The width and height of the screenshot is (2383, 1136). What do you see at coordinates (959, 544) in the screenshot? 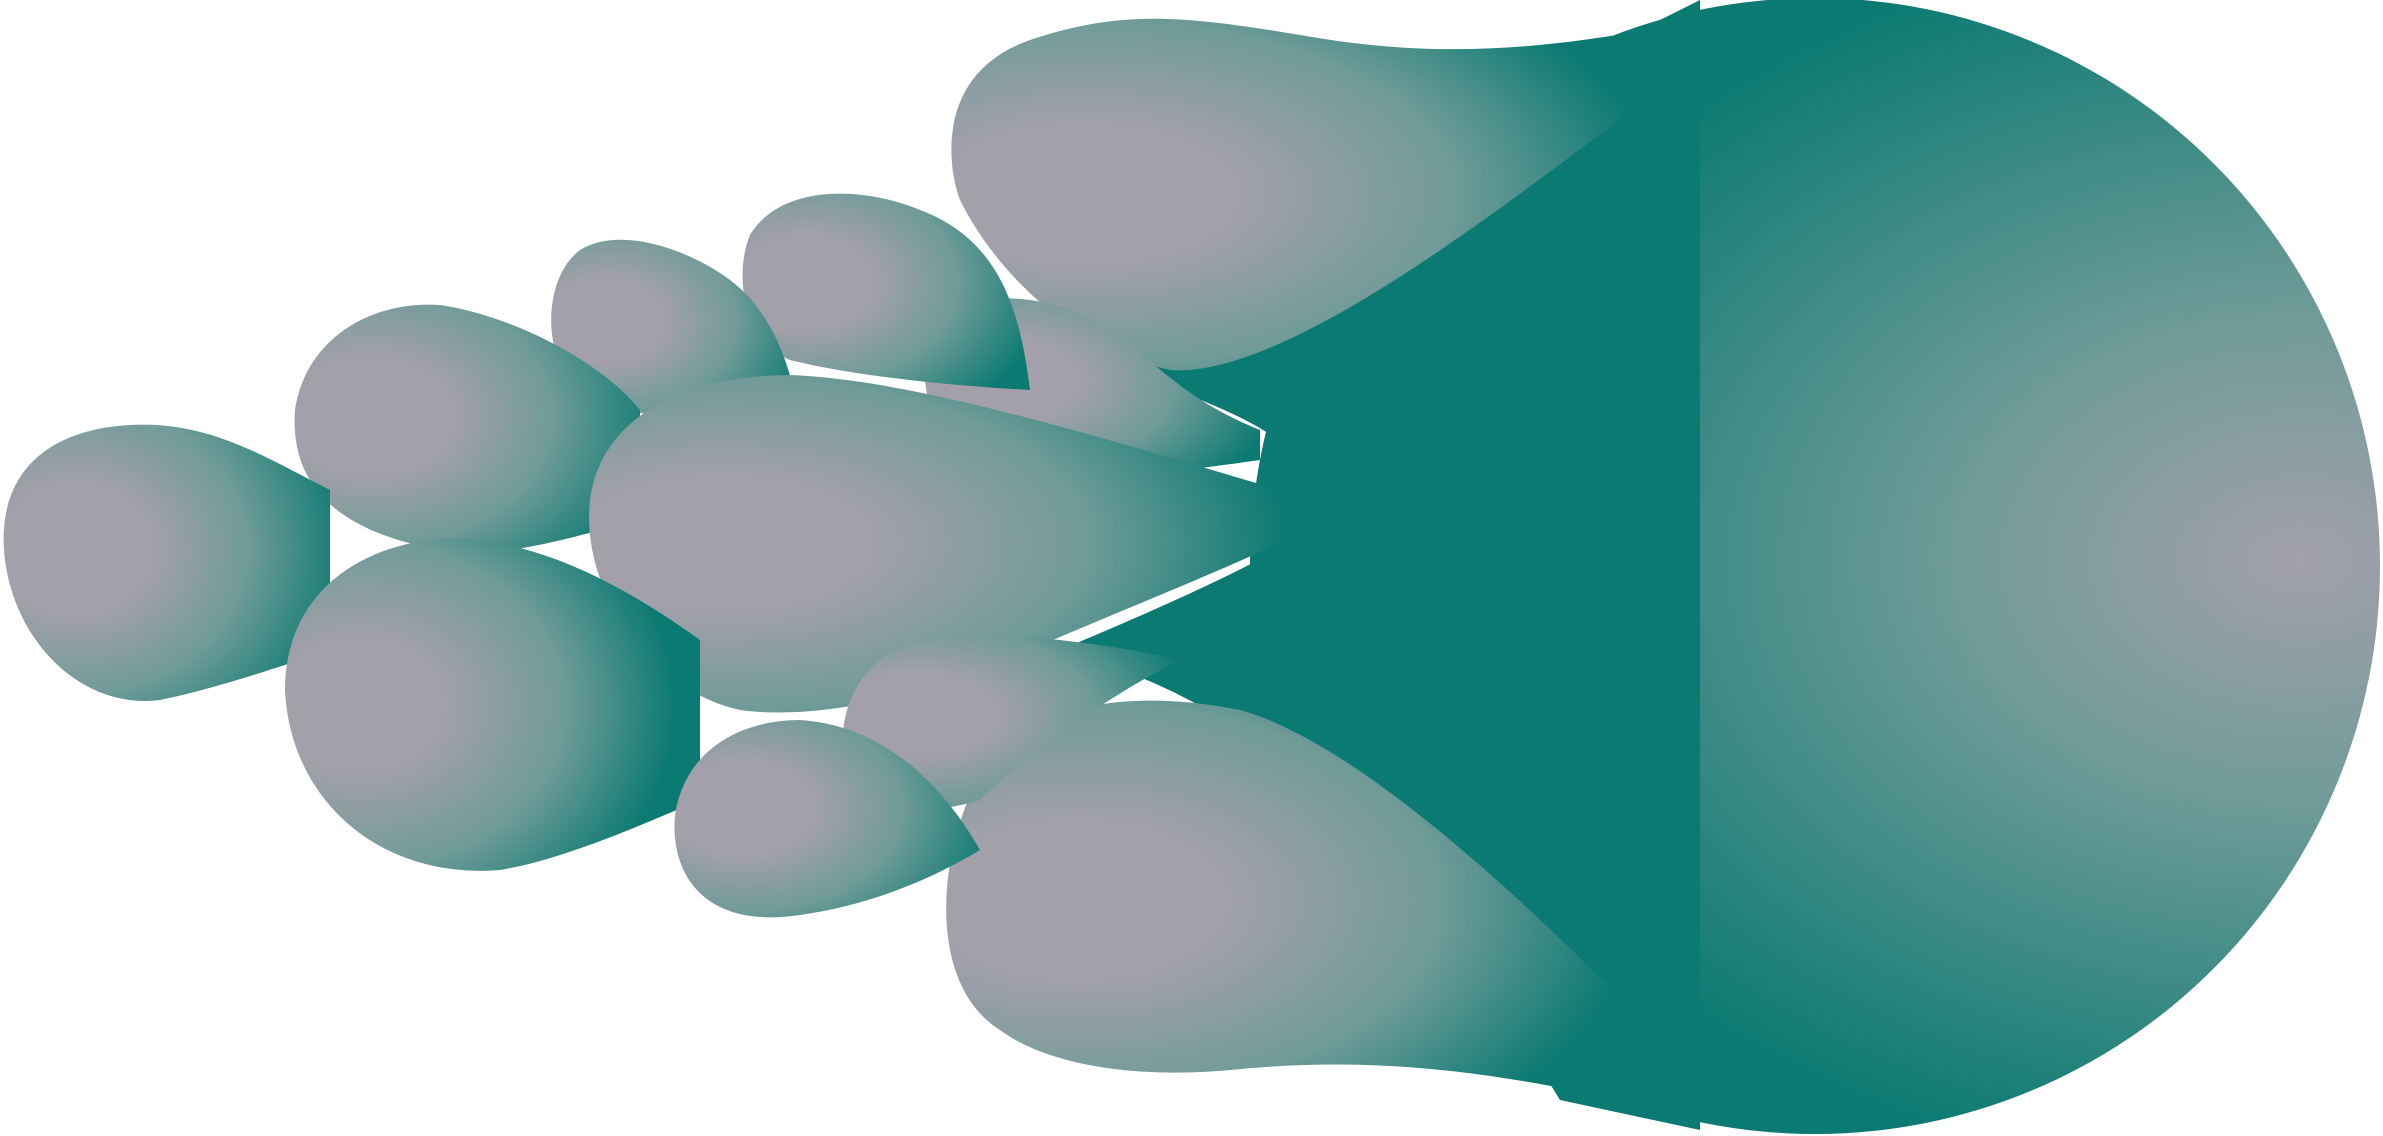
I see `lobe-center-large` at bounding box center [959, 544].